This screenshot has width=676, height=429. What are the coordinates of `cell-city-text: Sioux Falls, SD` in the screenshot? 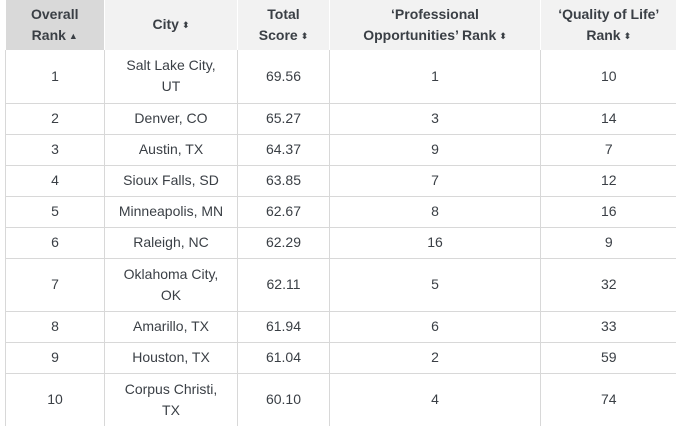 It's located at (171, 180).